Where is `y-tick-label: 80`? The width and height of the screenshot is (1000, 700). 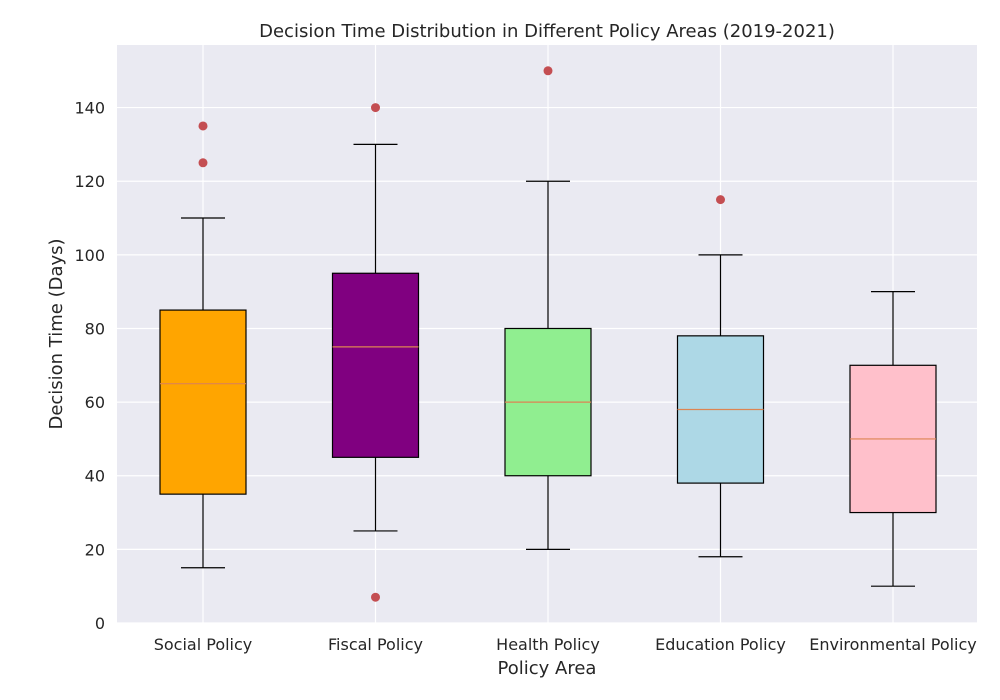
y-tick-label: 80 is located at coordinates (95, 328).